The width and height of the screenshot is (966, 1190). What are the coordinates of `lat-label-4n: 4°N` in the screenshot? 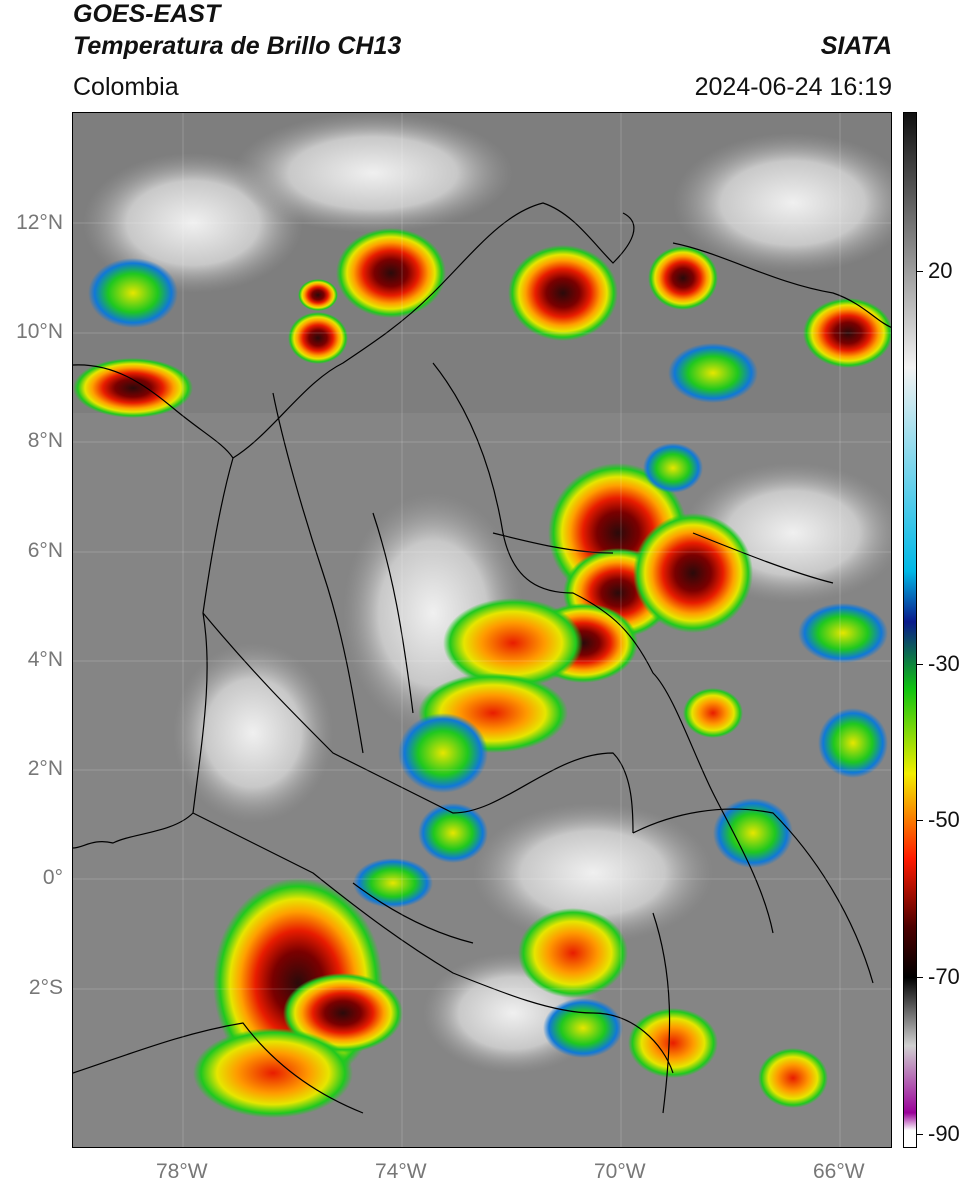 It's located at (45, 659).